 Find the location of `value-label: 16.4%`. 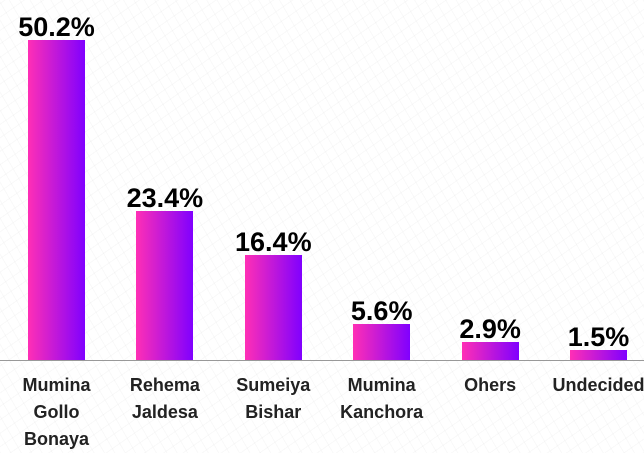

value-label: 16.4% is located at coordinates (273, 242).